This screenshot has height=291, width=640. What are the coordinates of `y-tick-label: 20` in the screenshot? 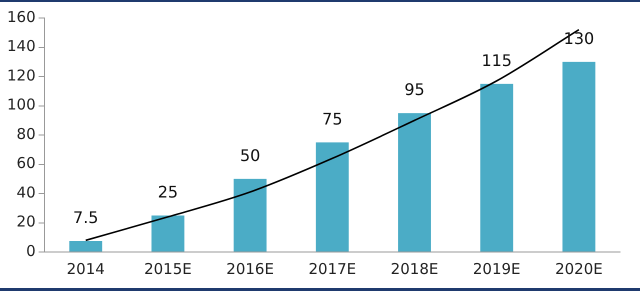 It's located at (26, 221).